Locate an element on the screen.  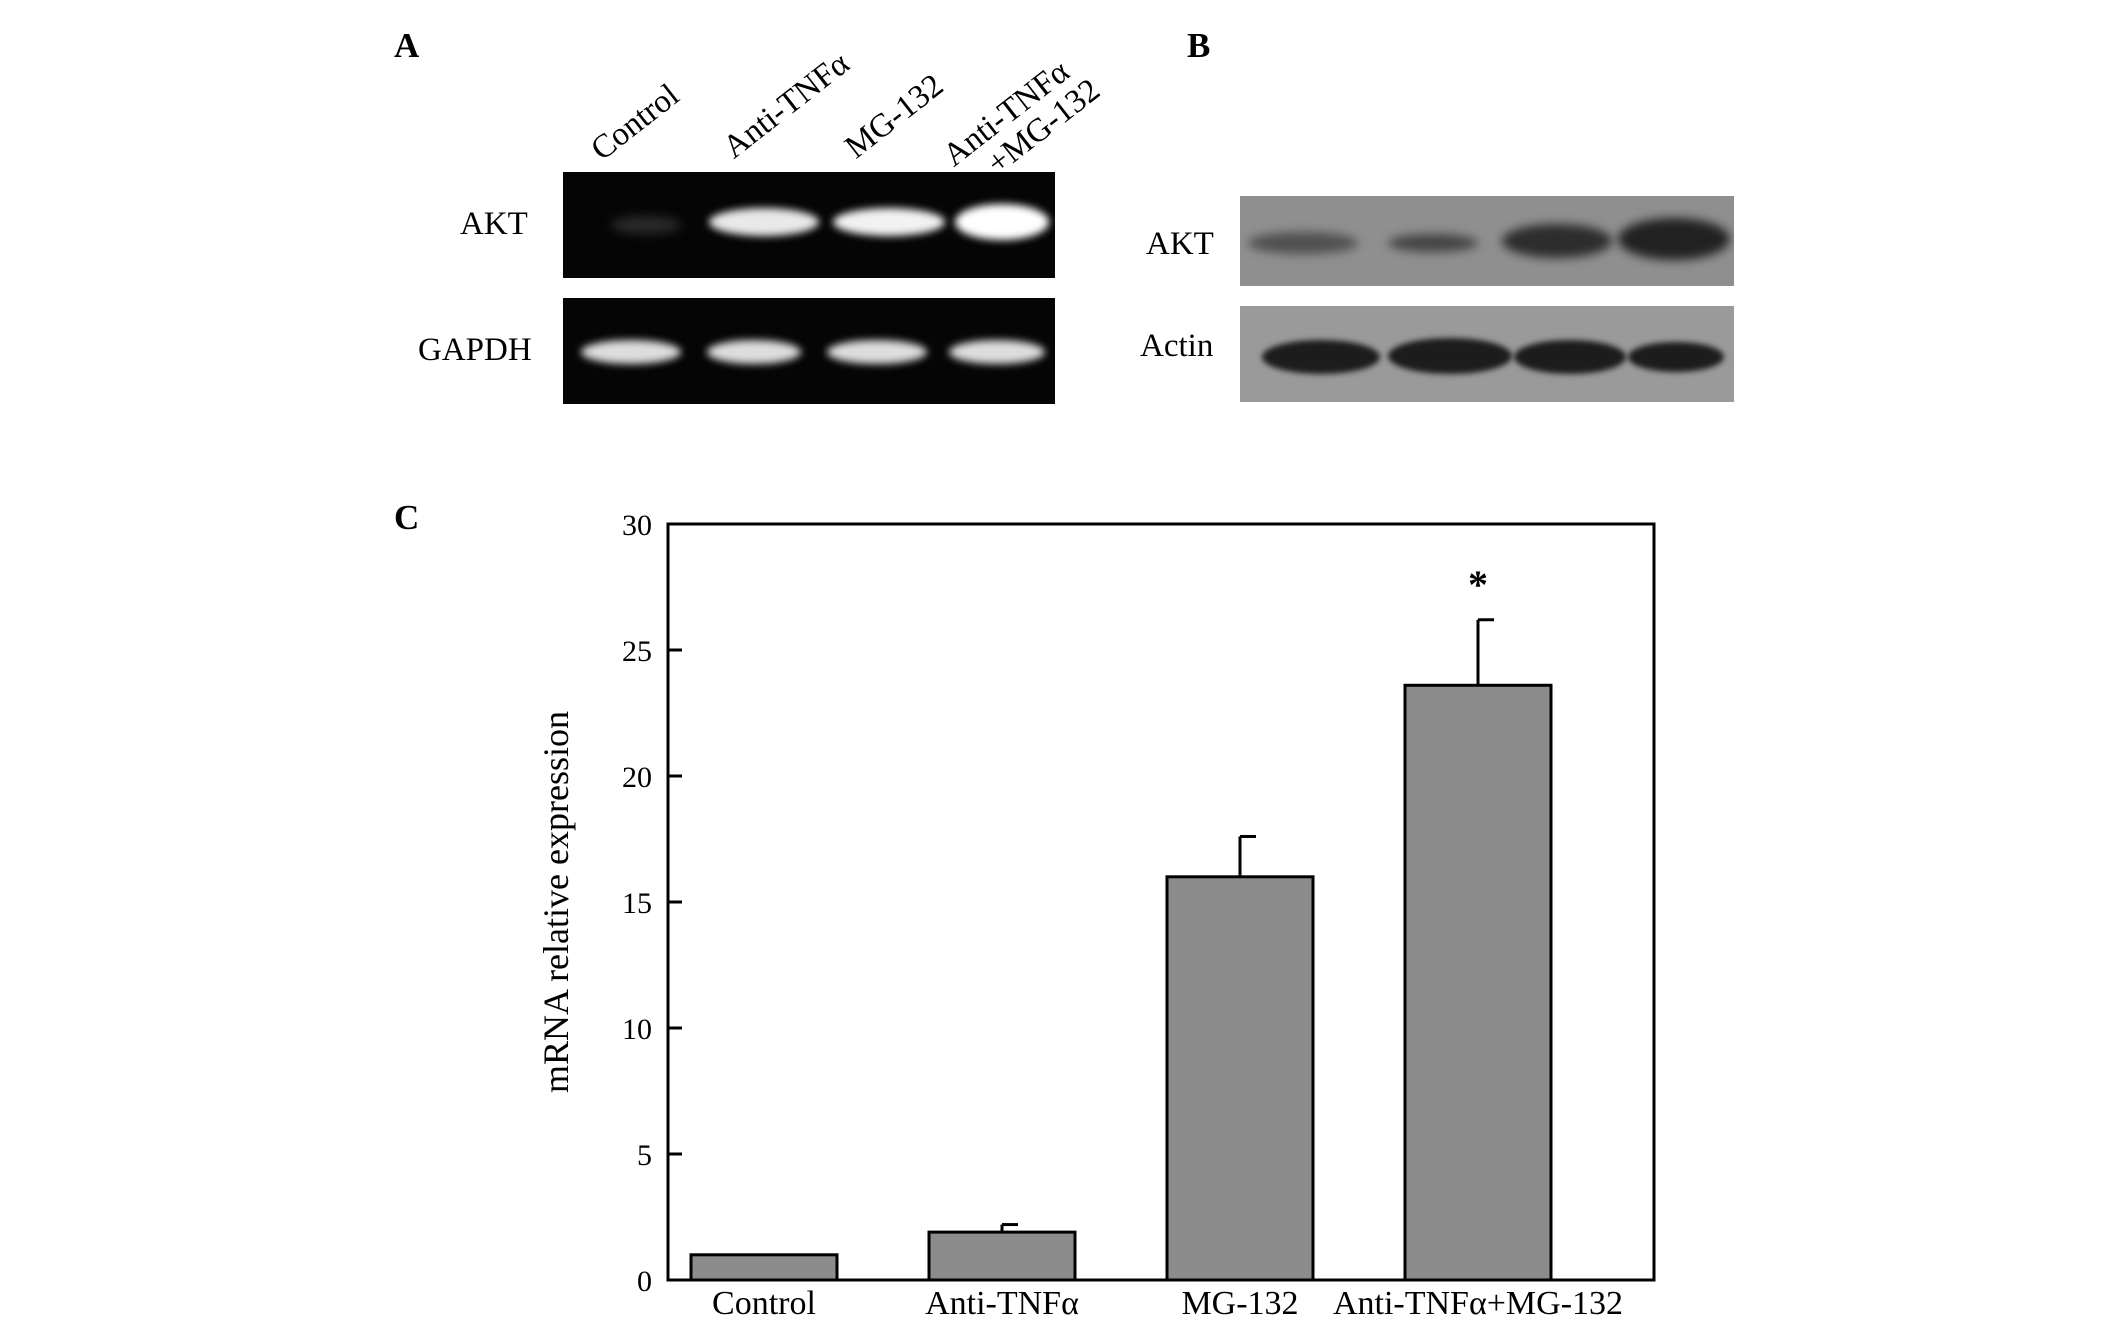
blot-image-akt is located at coordinates (1487, 241).